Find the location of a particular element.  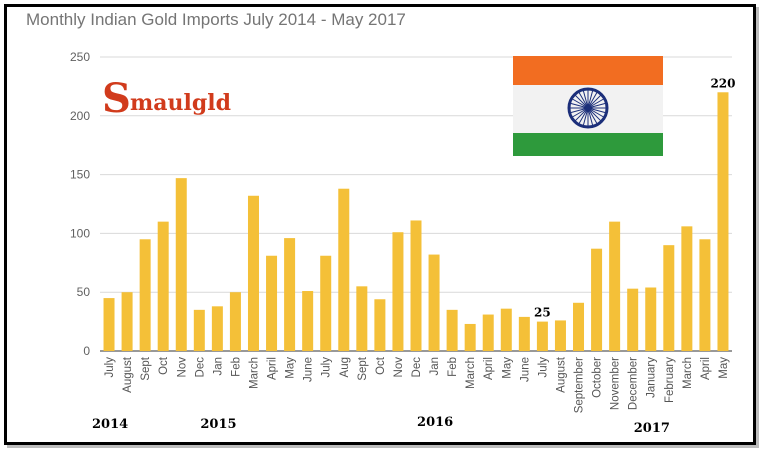

x-tick-label: January is located at coordinates (652, 377).